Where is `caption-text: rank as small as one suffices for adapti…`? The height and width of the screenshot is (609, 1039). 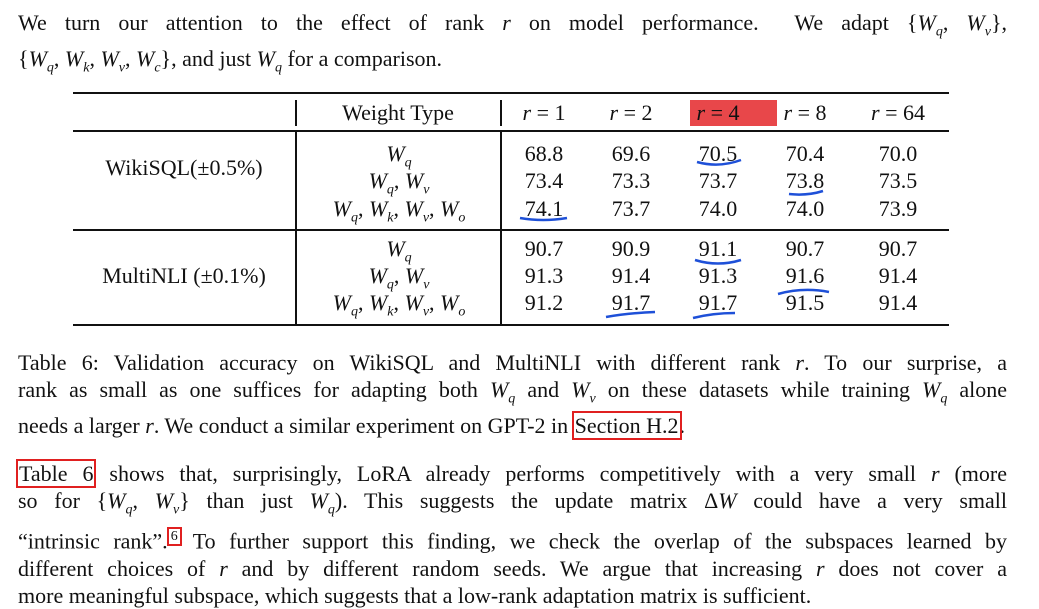
caption-text: rank as small as one suffices for adapti… is located at coordinates (254, 389).